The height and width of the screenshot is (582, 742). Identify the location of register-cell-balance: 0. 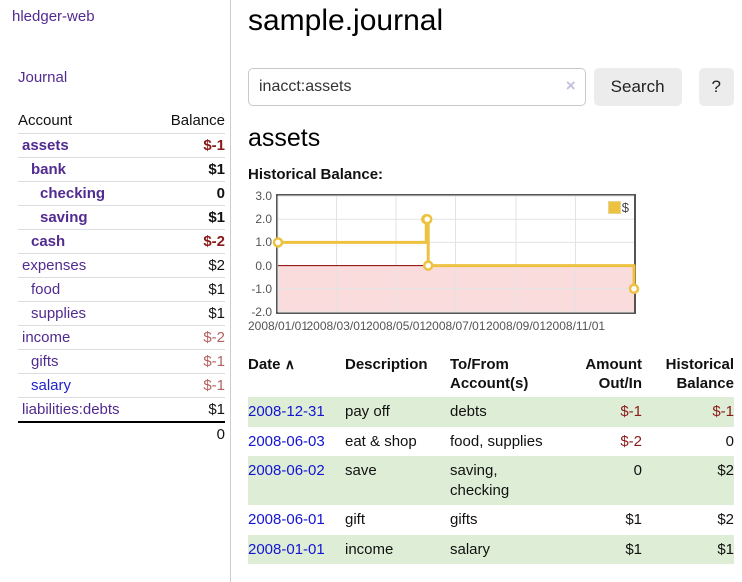
(729, 441).